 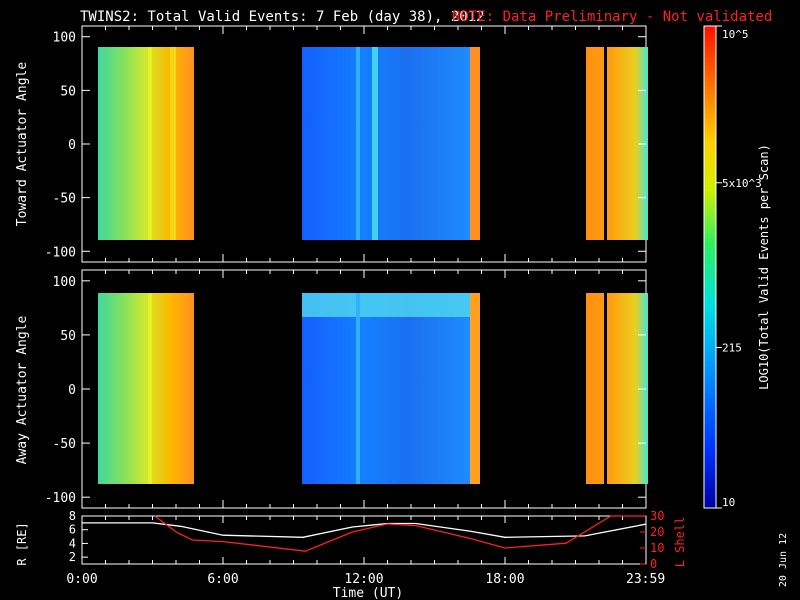 What do you see at coordinates (645, 579) in the screenshot?
I see `x-tick-label: 23:59` at bounding box center [645, 579].